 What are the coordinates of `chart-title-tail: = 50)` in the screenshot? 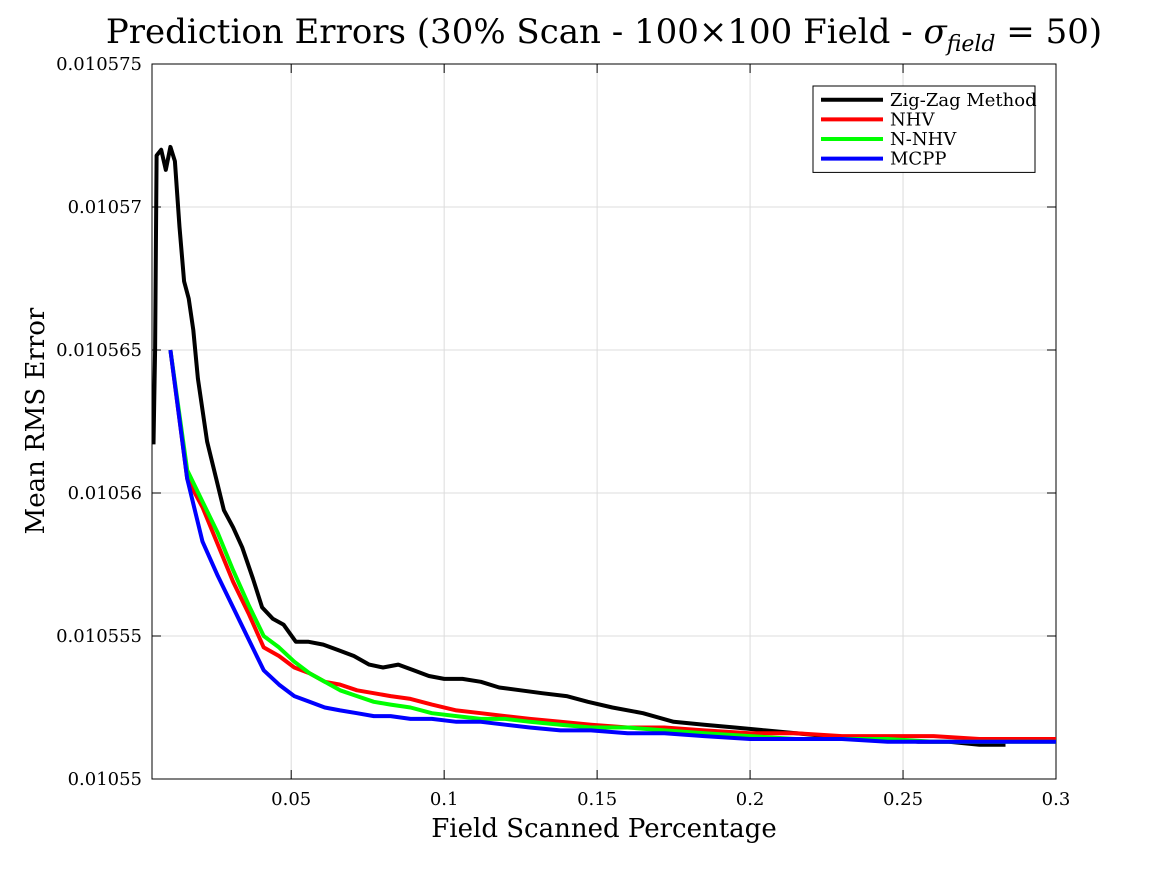 It's located at (1049, 32).